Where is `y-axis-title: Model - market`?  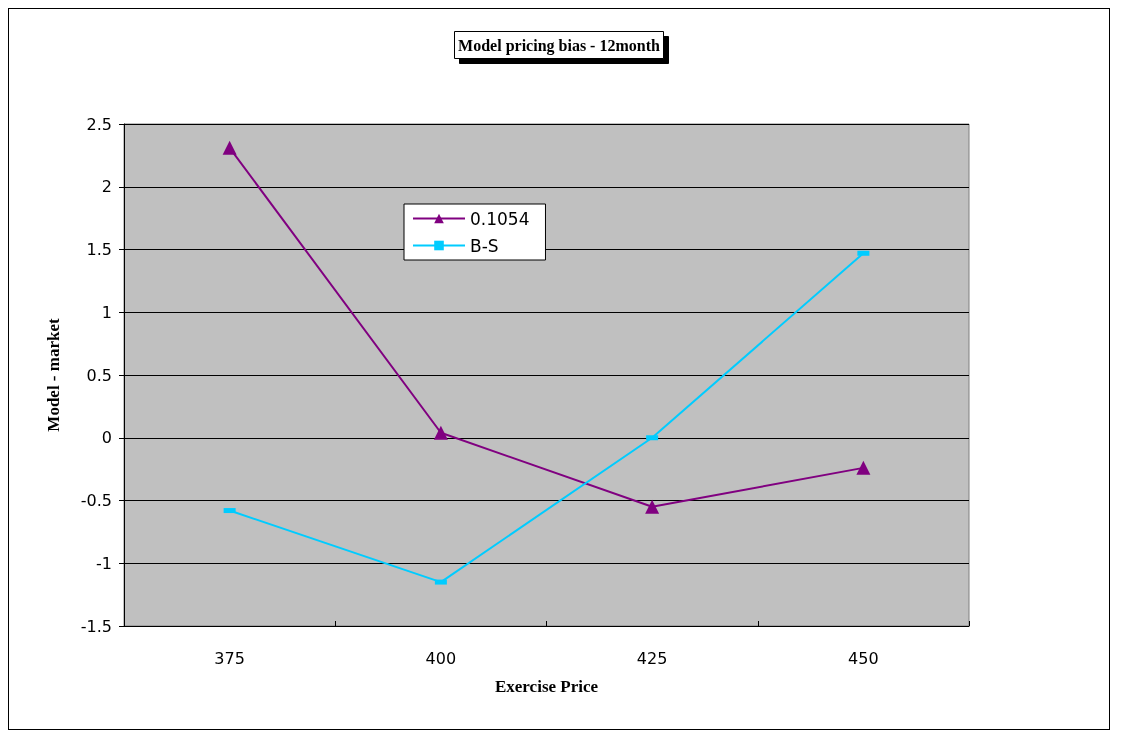
y-axis-title: Model - market is located at coordinates (53, 375).